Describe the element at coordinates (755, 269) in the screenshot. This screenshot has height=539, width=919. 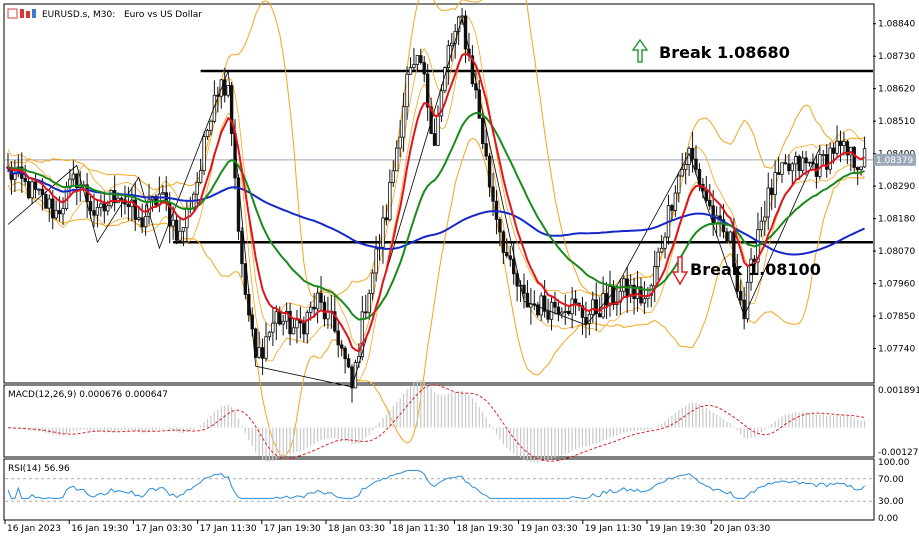
I see `break-down-label: Break 1.08100` at that location.